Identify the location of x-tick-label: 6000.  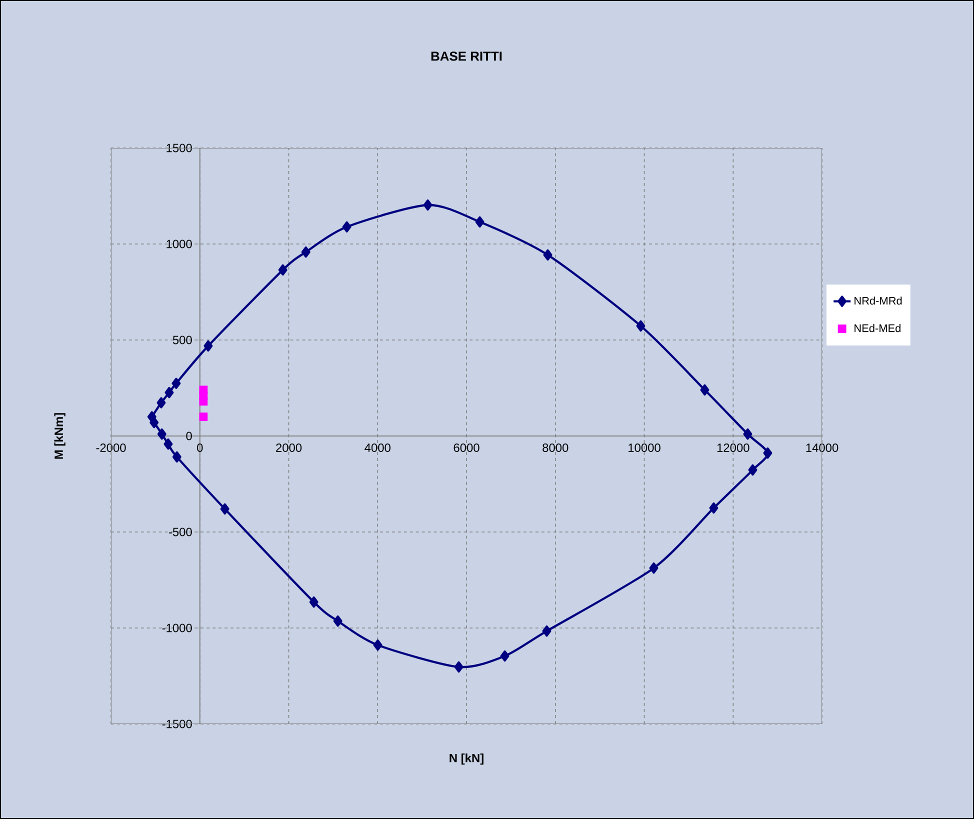
(467, 448).